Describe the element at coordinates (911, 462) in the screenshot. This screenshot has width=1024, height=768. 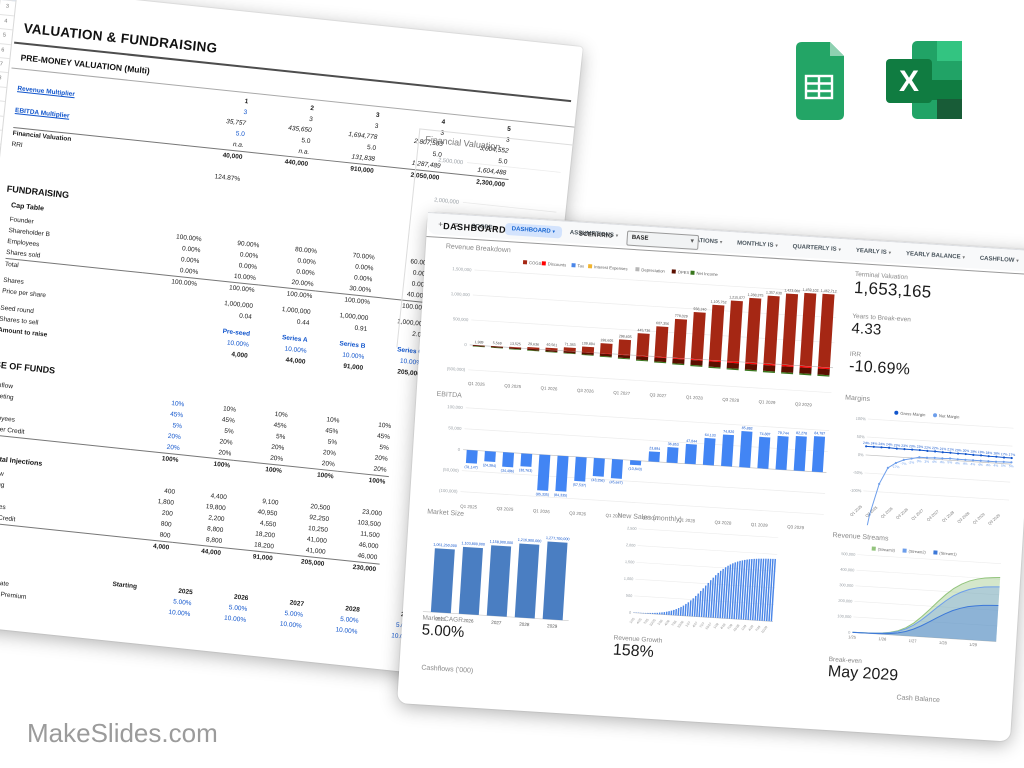
I see `svg-text: -2%` at that location.